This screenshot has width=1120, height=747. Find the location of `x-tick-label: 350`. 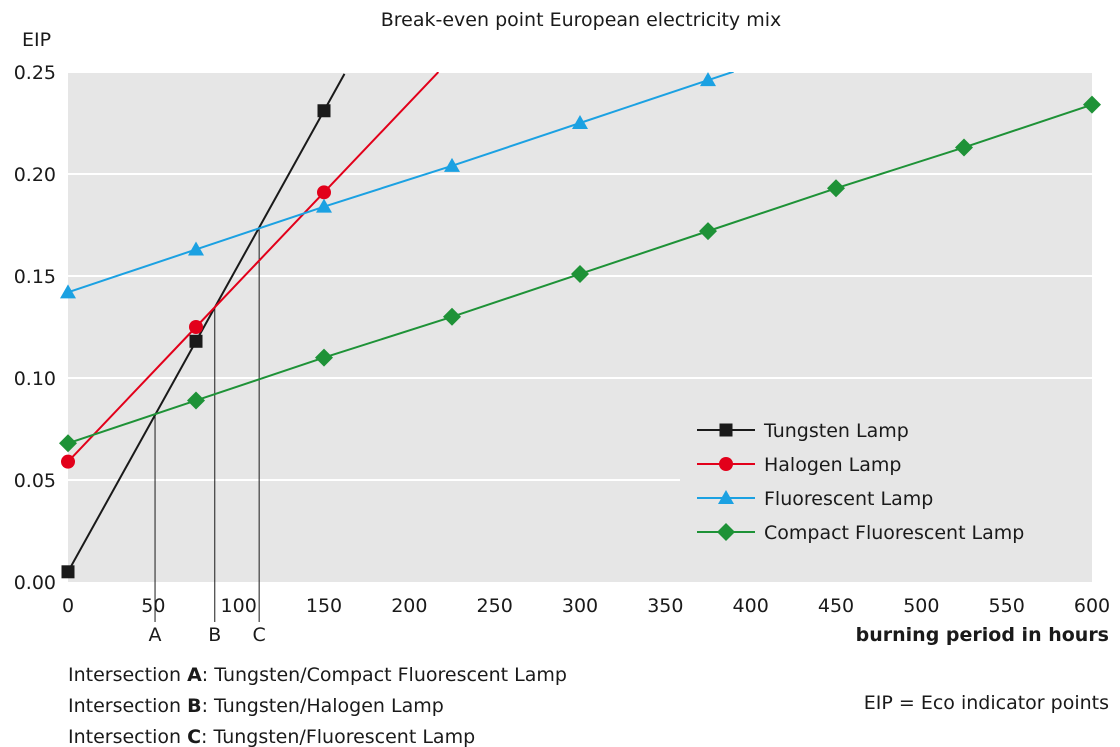

x-tick-label: 350 is located at coordinates (665, 606).